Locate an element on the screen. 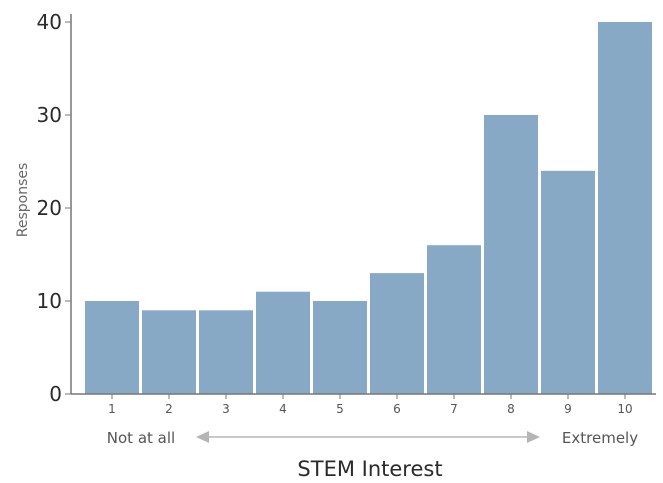  y-axis-label: Responses is located at coordinates (23, 200).